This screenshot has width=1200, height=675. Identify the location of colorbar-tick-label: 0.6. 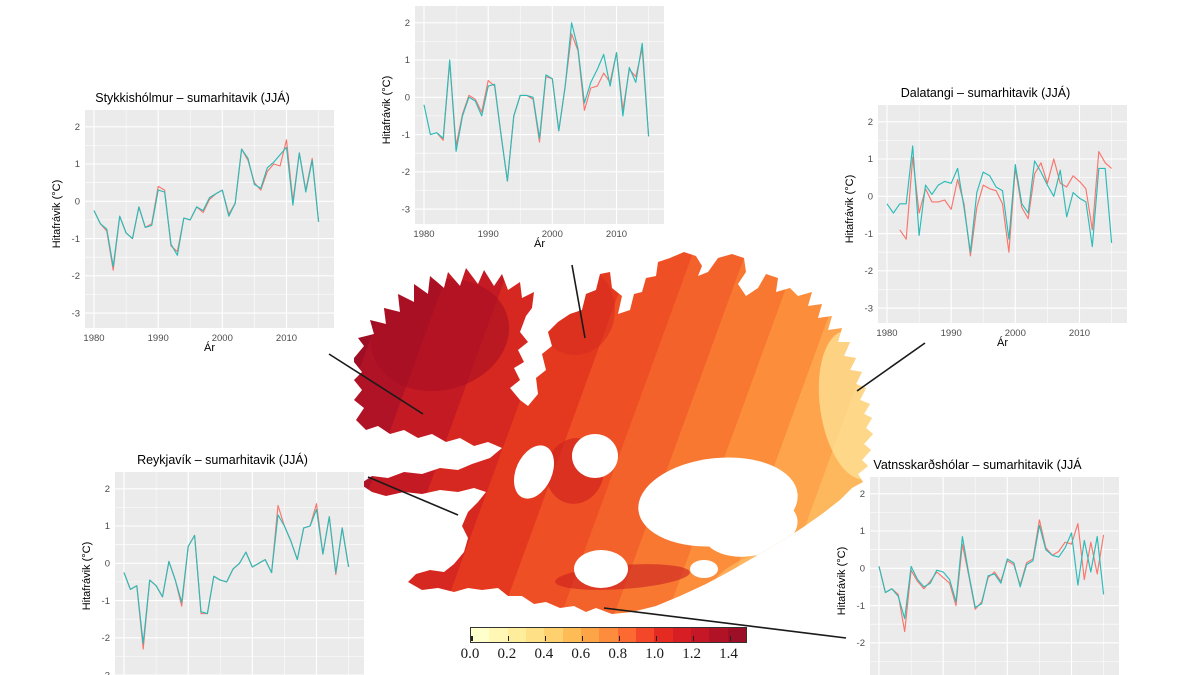
(581, 654).